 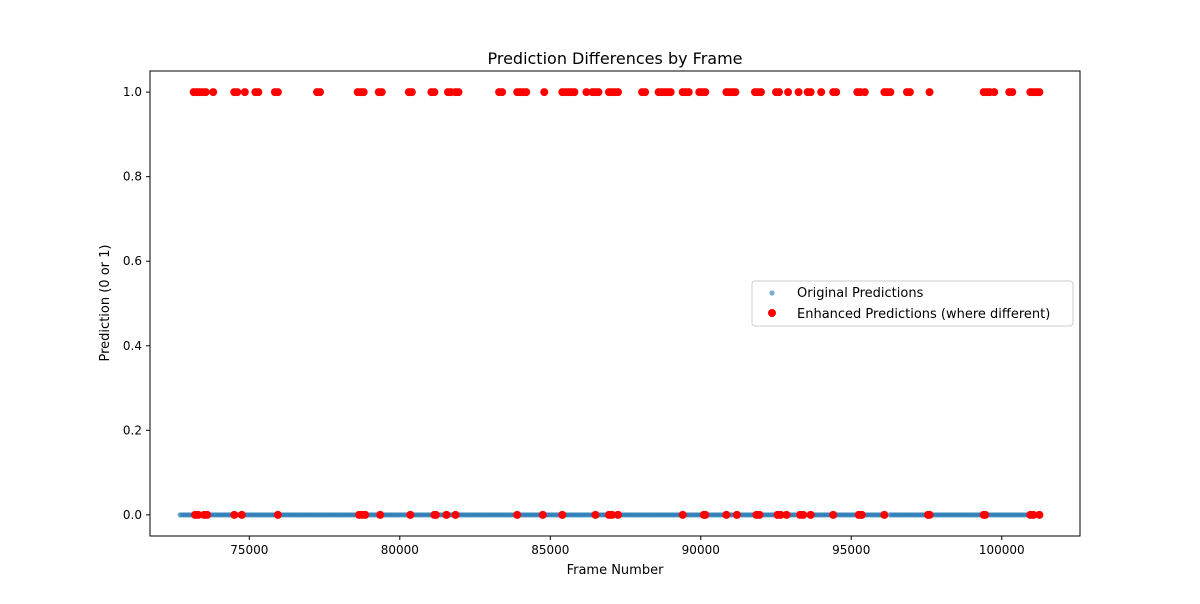 What do you see at coordinates (851, 550) in the screenshot?
I see `x-tick-label: 95000` at bounding box center [851, 550].